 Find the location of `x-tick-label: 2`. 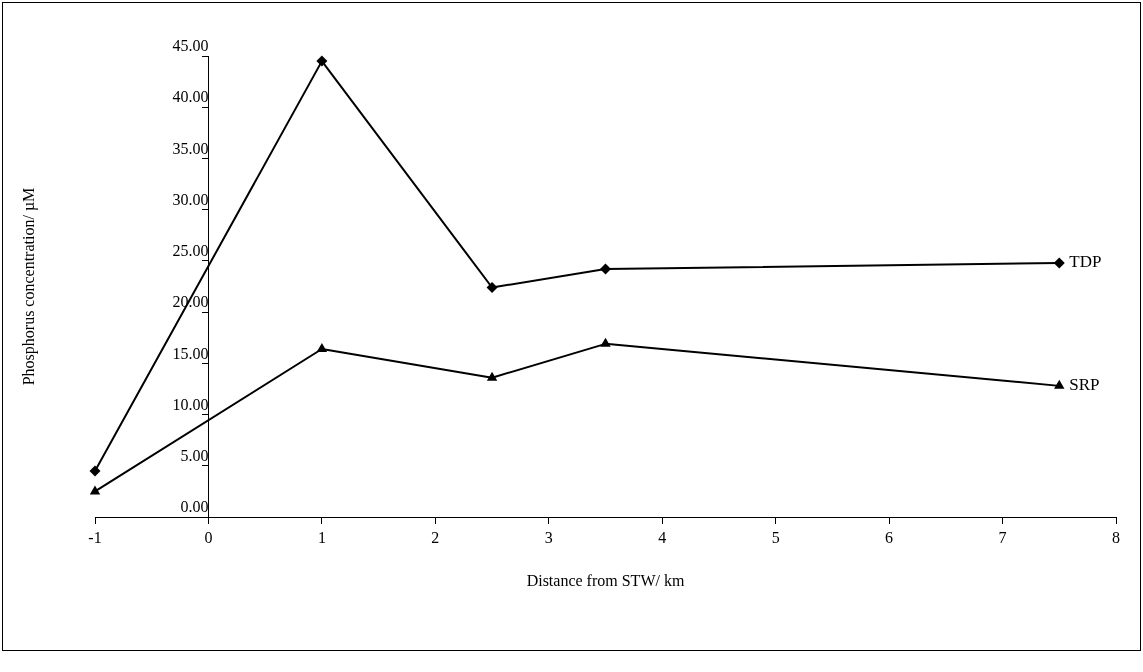

x-tick-label: 2 is located at coordinates (435, 537).